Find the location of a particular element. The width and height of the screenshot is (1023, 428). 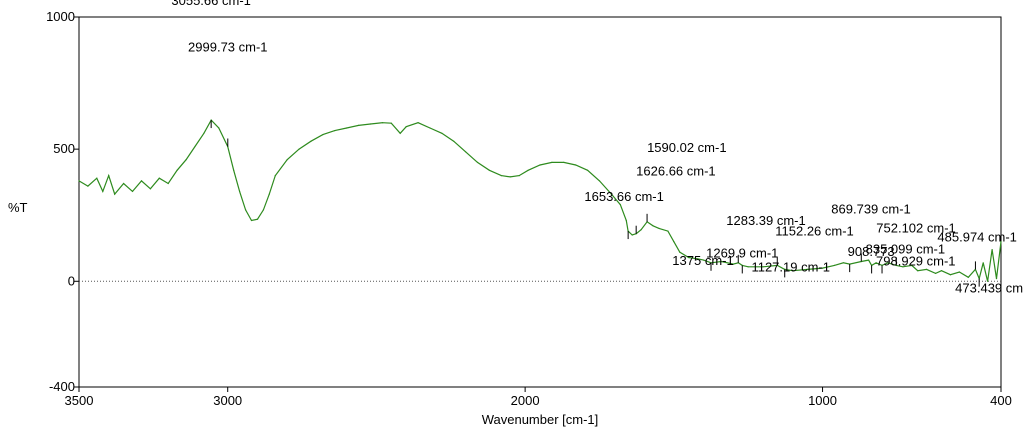

peak-label: 1653.66 cm-1 is located at coordinates (624, 196).